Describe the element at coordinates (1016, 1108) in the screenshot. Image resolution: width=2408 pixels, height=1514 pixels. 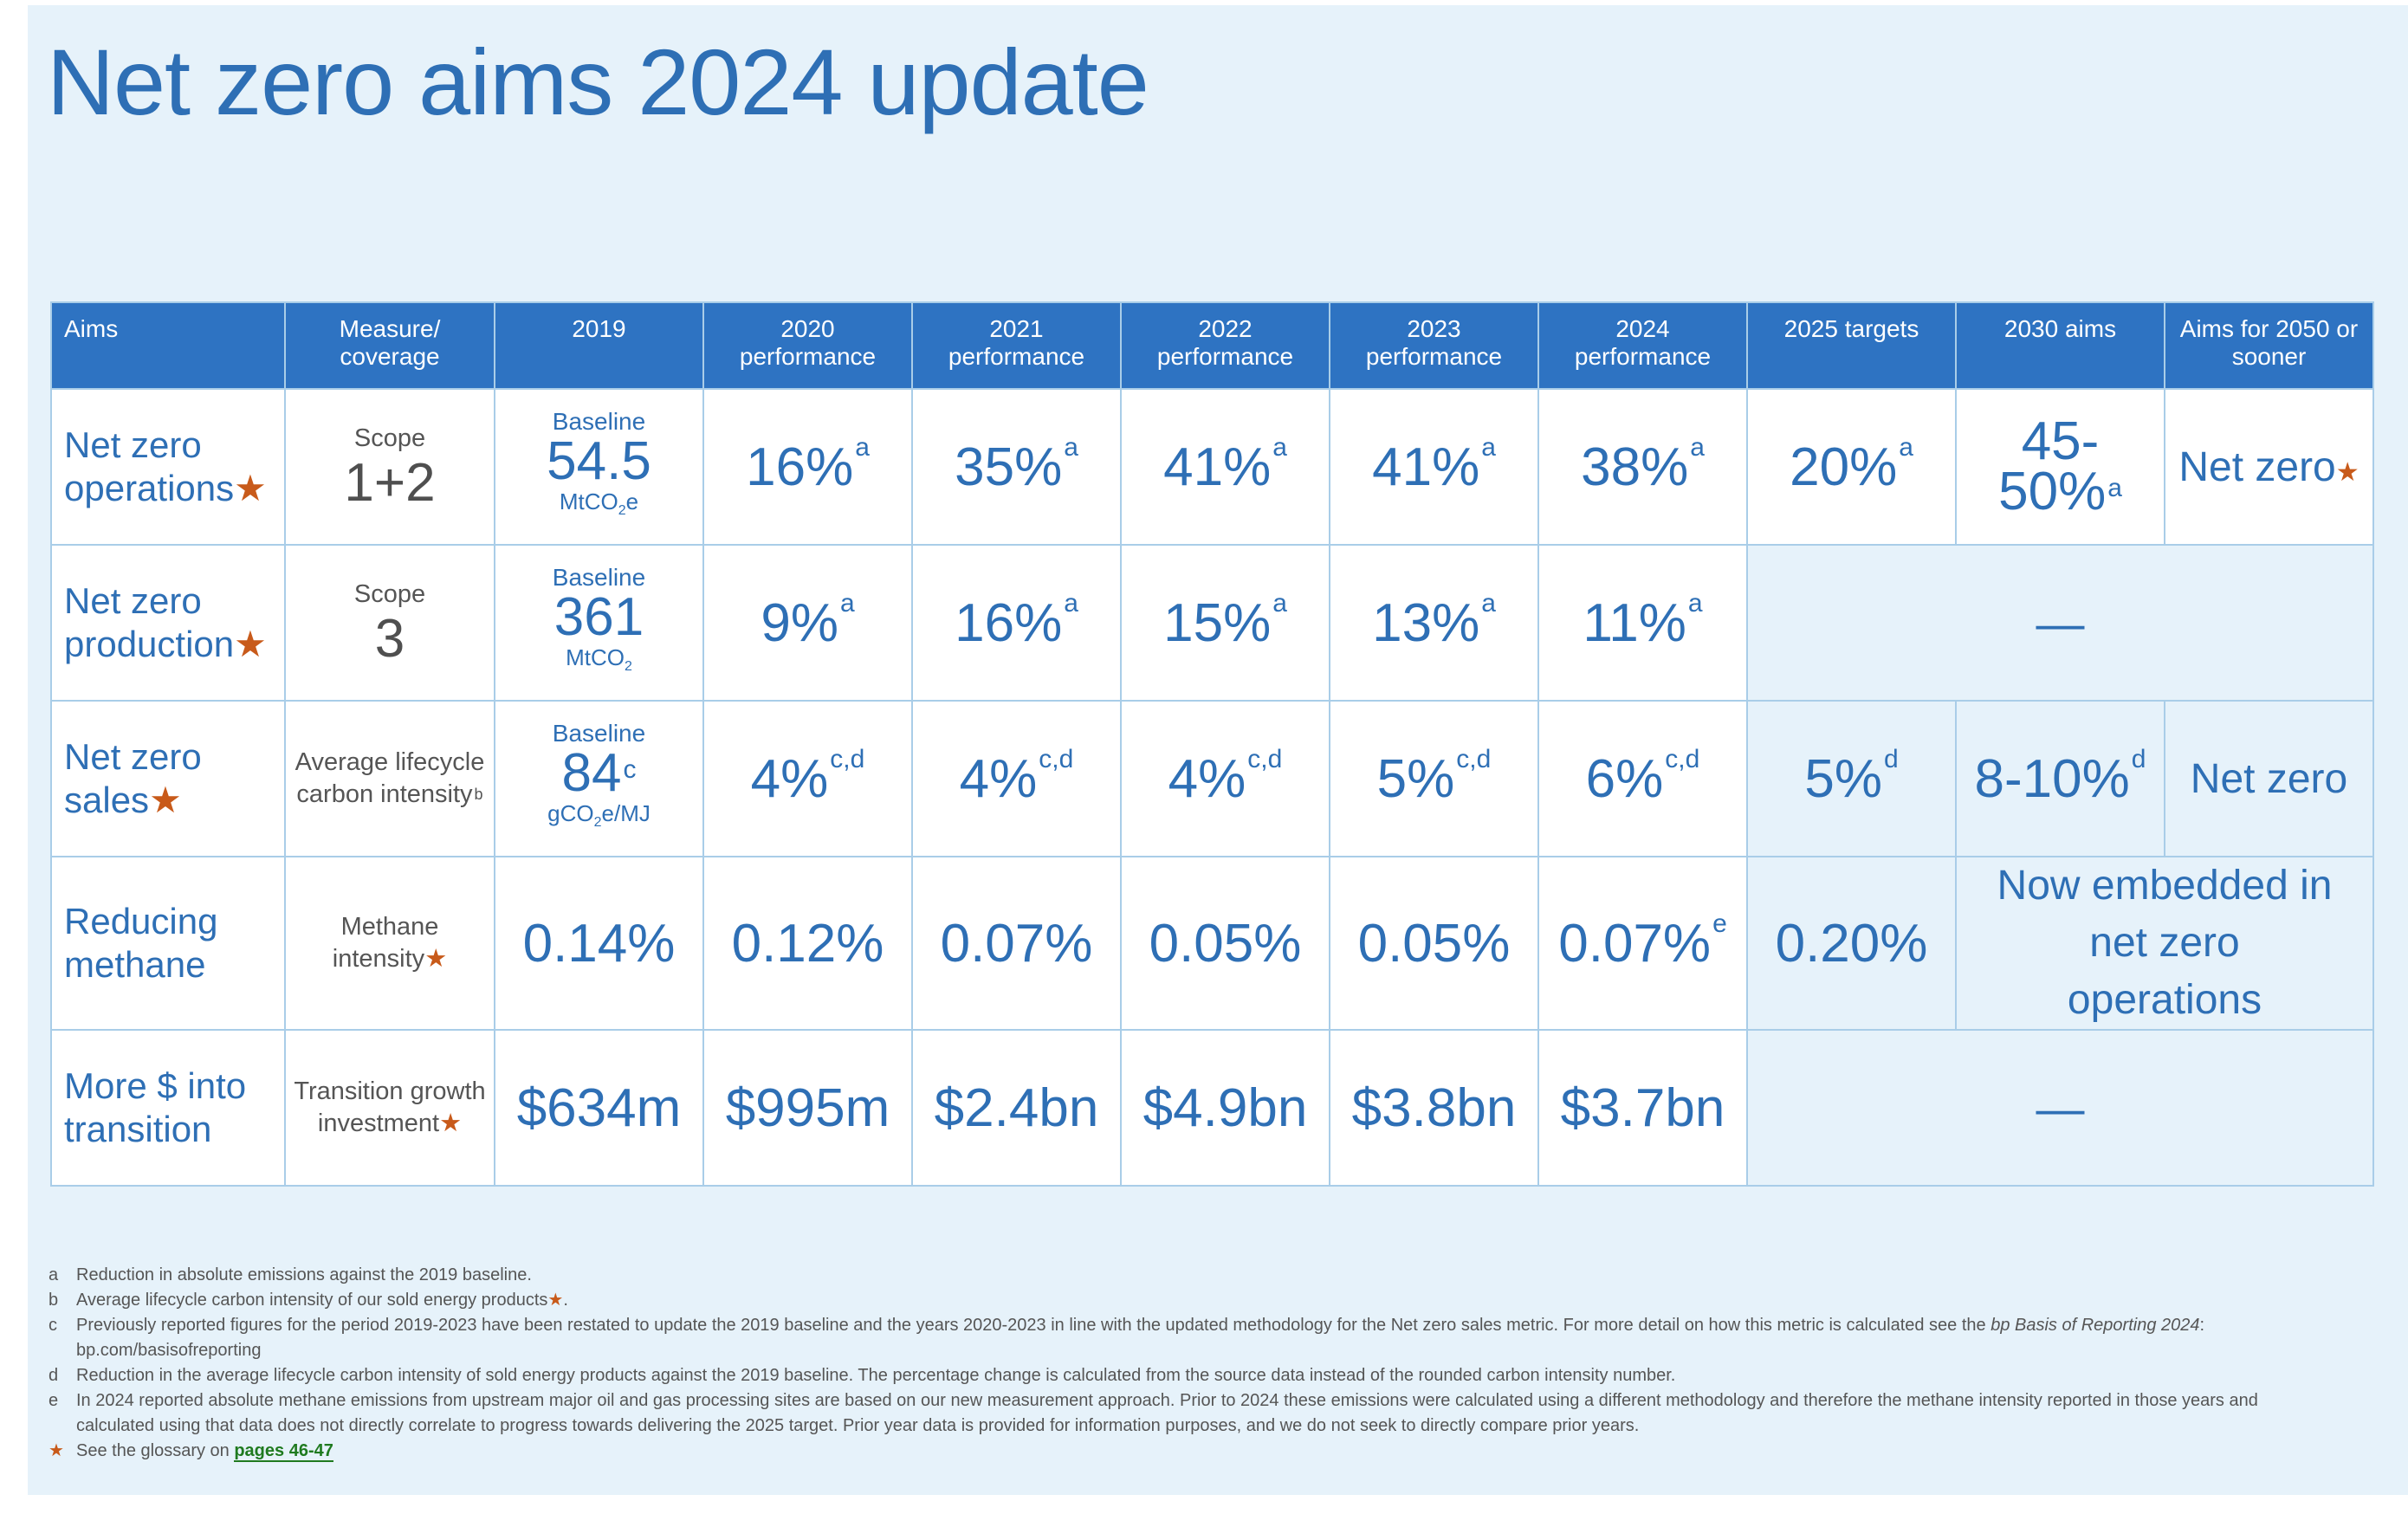
I see `value-cell: $2.4bn` at that location.